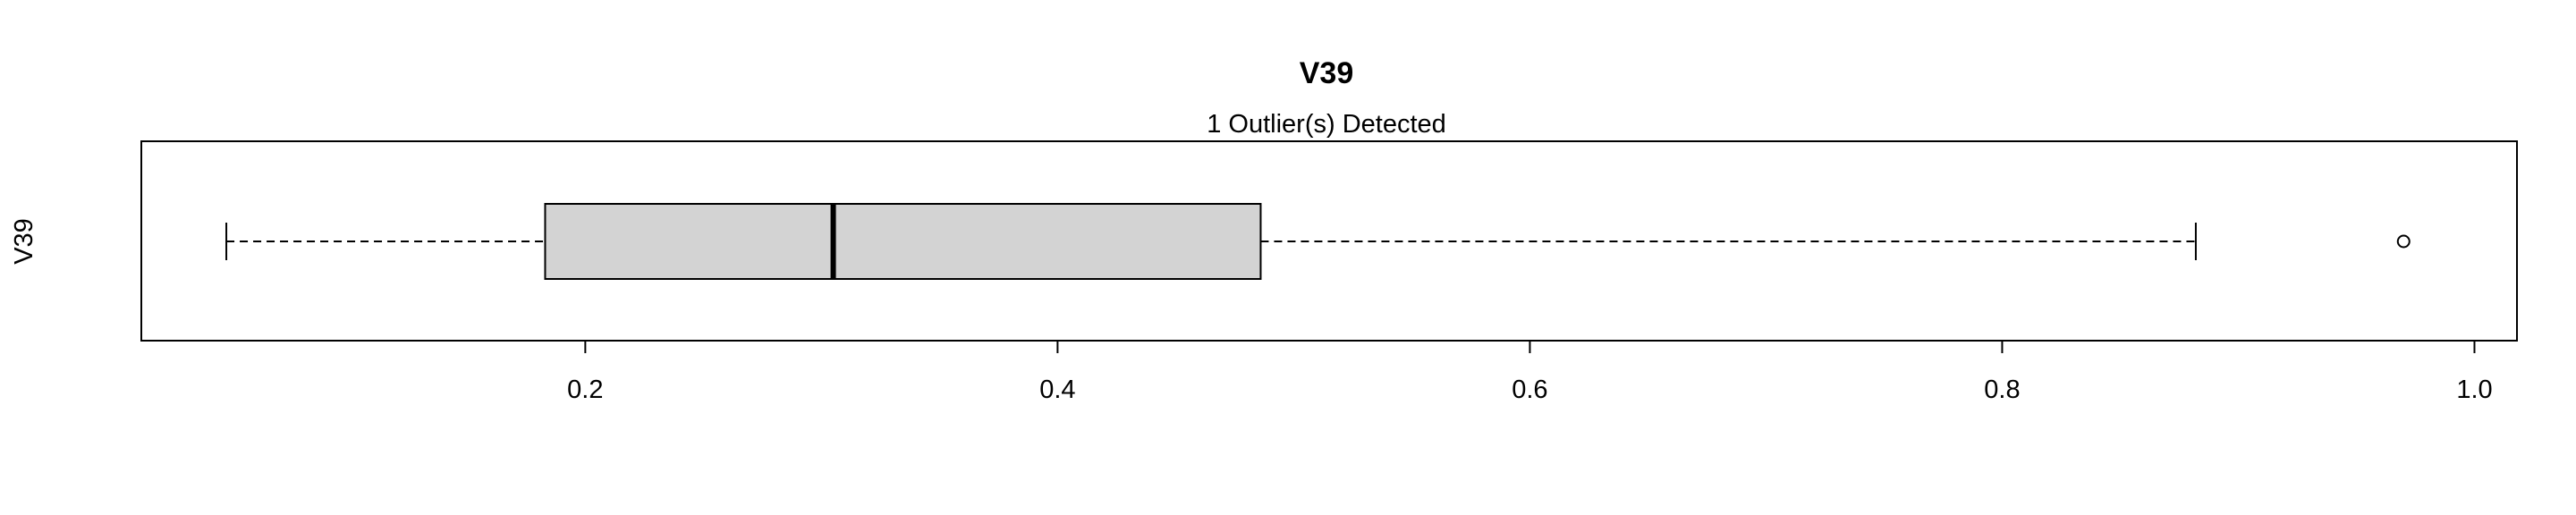 The height and width of the screenshot is (515, 2576). I want to click on x-tick-label: 1.0, so click(2474, 390).